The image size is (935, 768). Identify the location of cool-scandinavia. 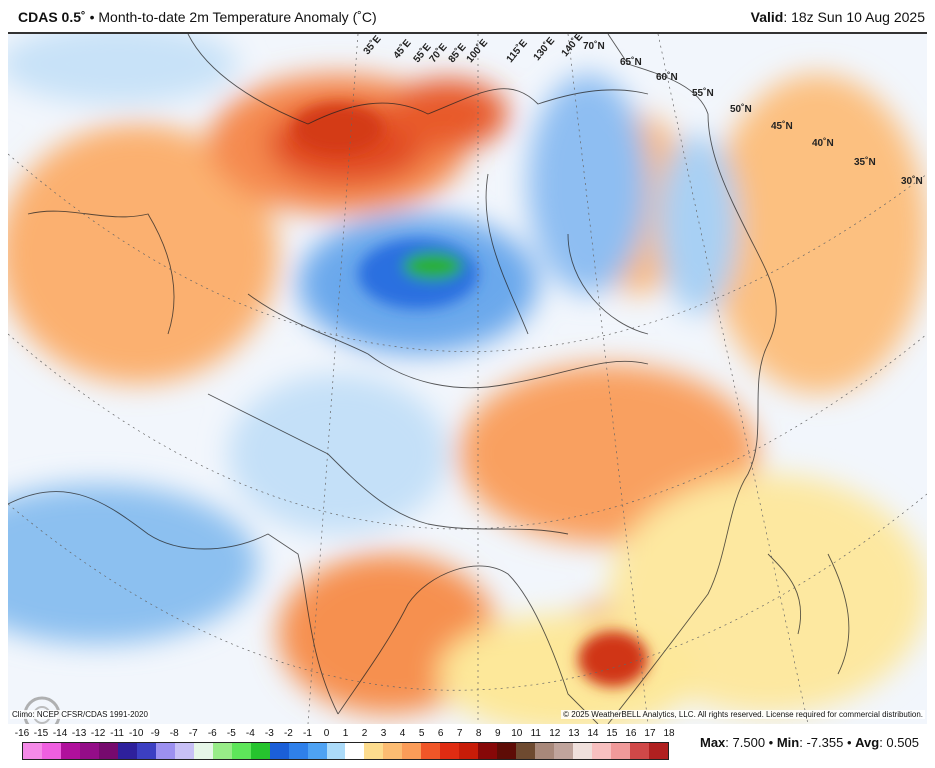
(123, 69).